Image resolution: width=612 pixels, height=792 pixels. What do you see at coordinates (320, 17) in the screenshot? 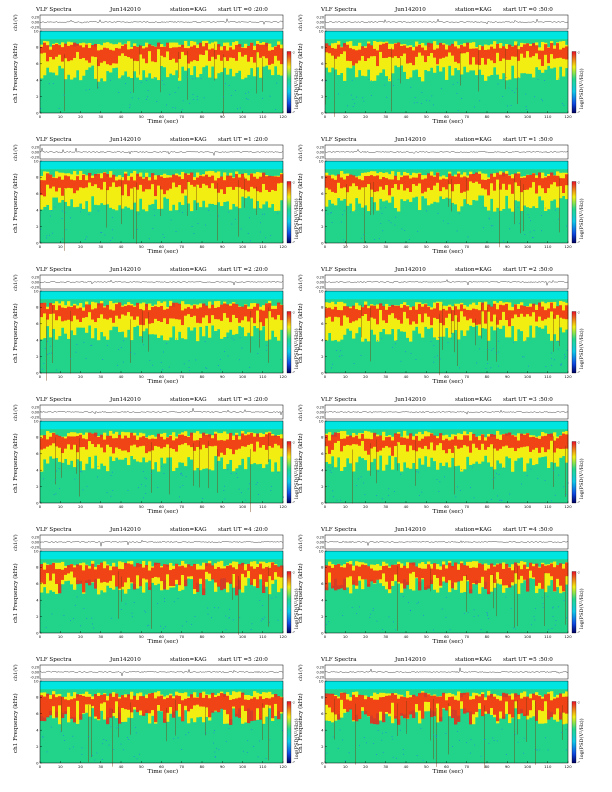
I see `trace-tick-label: 0.20` at bounding box center [320, 17].